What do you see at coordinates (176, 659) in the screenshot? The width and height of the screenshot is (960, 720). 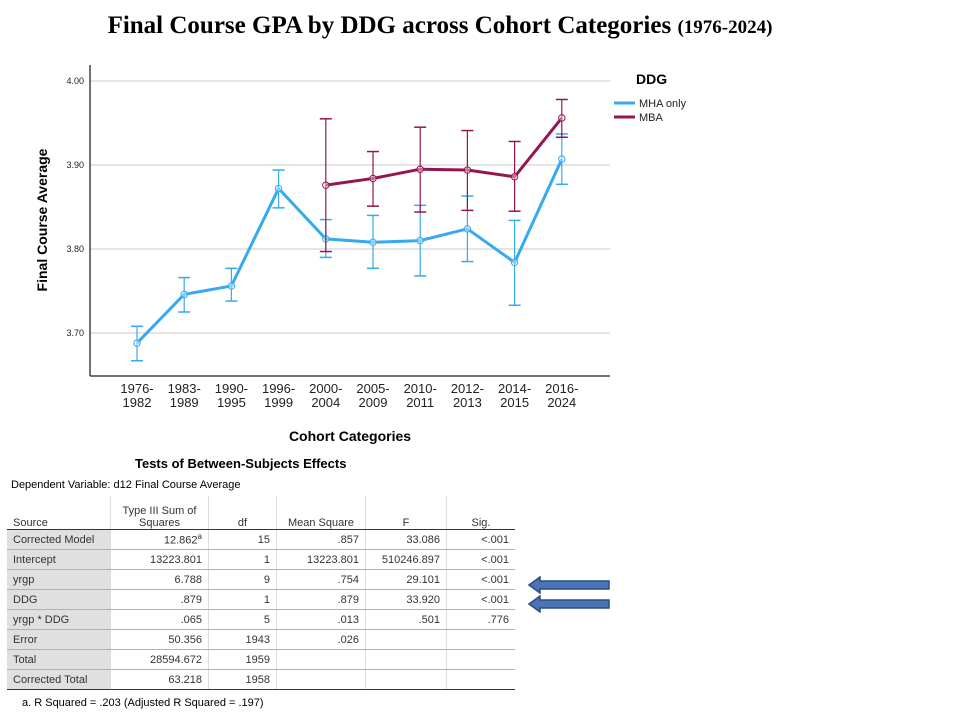 I see `cell-value: 28594.672` at bounding box center [176, 659].